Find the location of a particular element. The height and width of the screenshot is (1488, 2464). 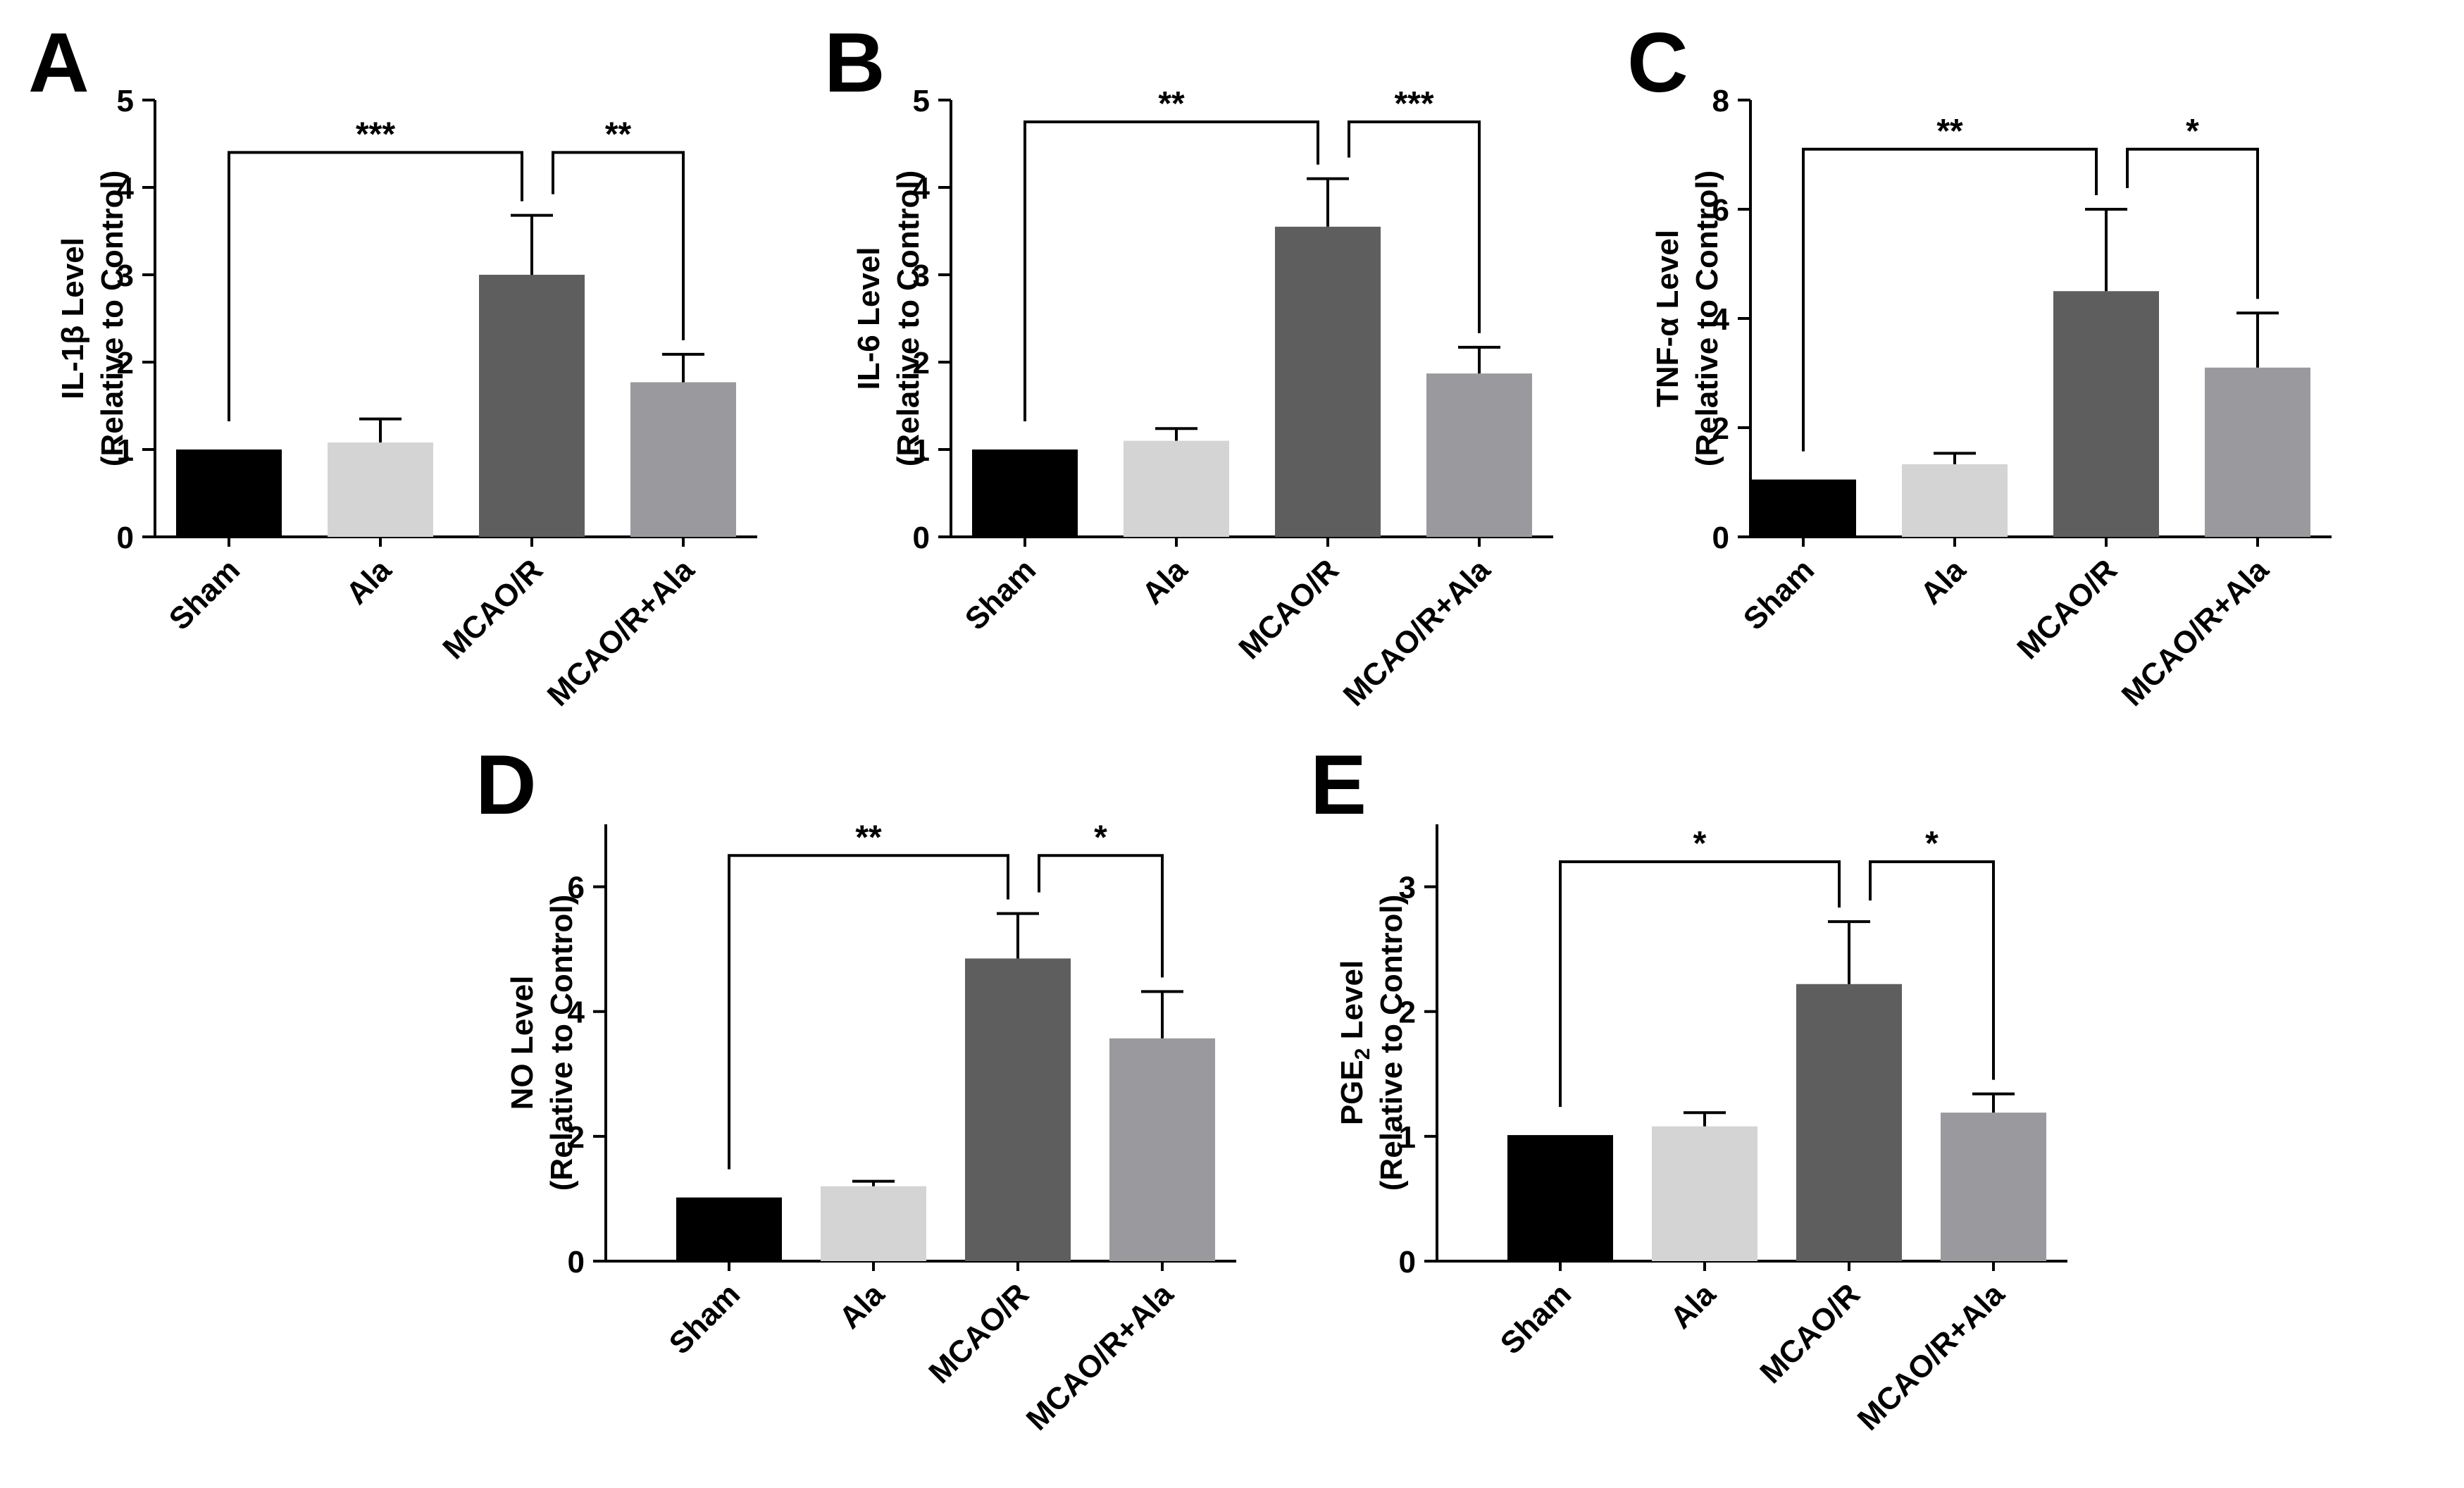

y-axis-title-subscript: 2 is located at coordinates (1362, 1054).